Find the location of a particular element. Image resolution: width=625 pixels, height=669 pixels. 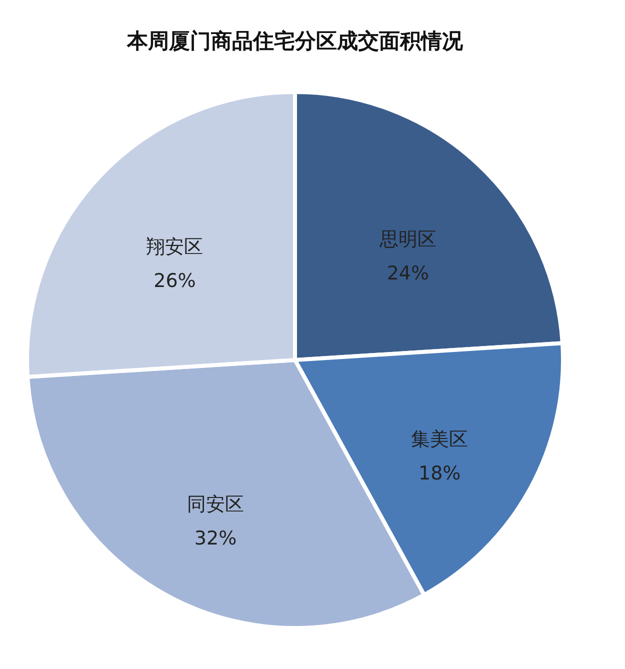

slice-label: 集美区 is located at coordinates (439, 439).